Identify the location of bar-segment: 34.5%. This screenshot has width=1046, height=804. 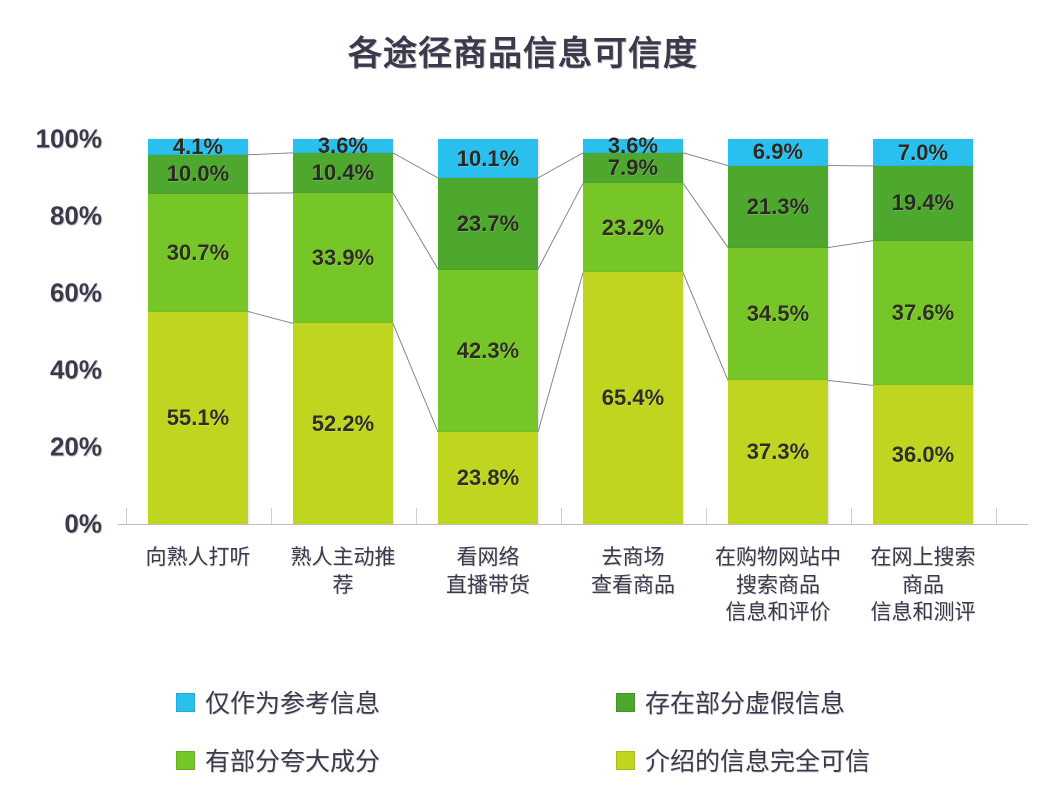
(778, 314).